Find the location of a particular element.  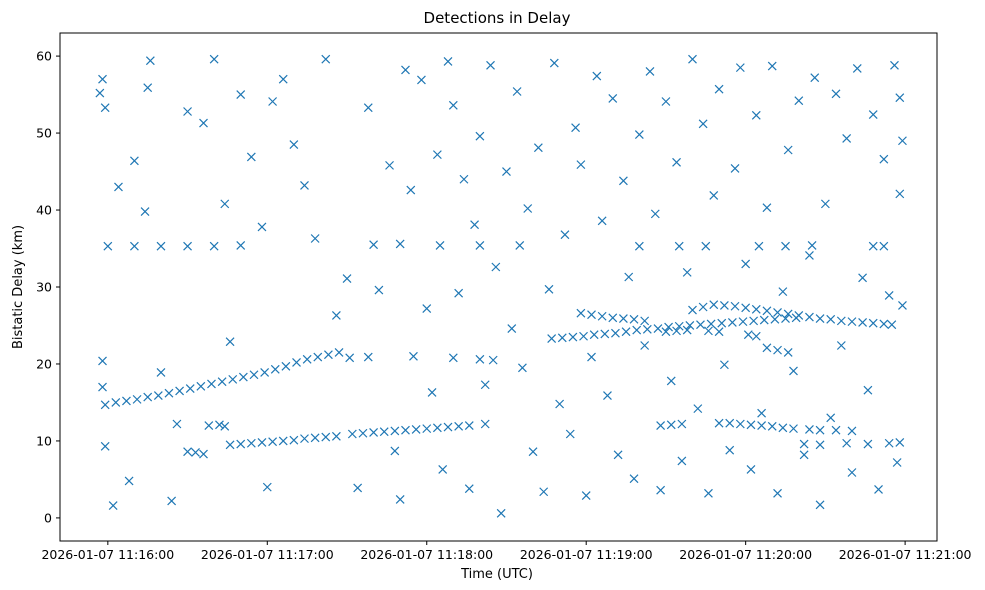

y-tick-label: 50 is located at coordinates (44, 133).